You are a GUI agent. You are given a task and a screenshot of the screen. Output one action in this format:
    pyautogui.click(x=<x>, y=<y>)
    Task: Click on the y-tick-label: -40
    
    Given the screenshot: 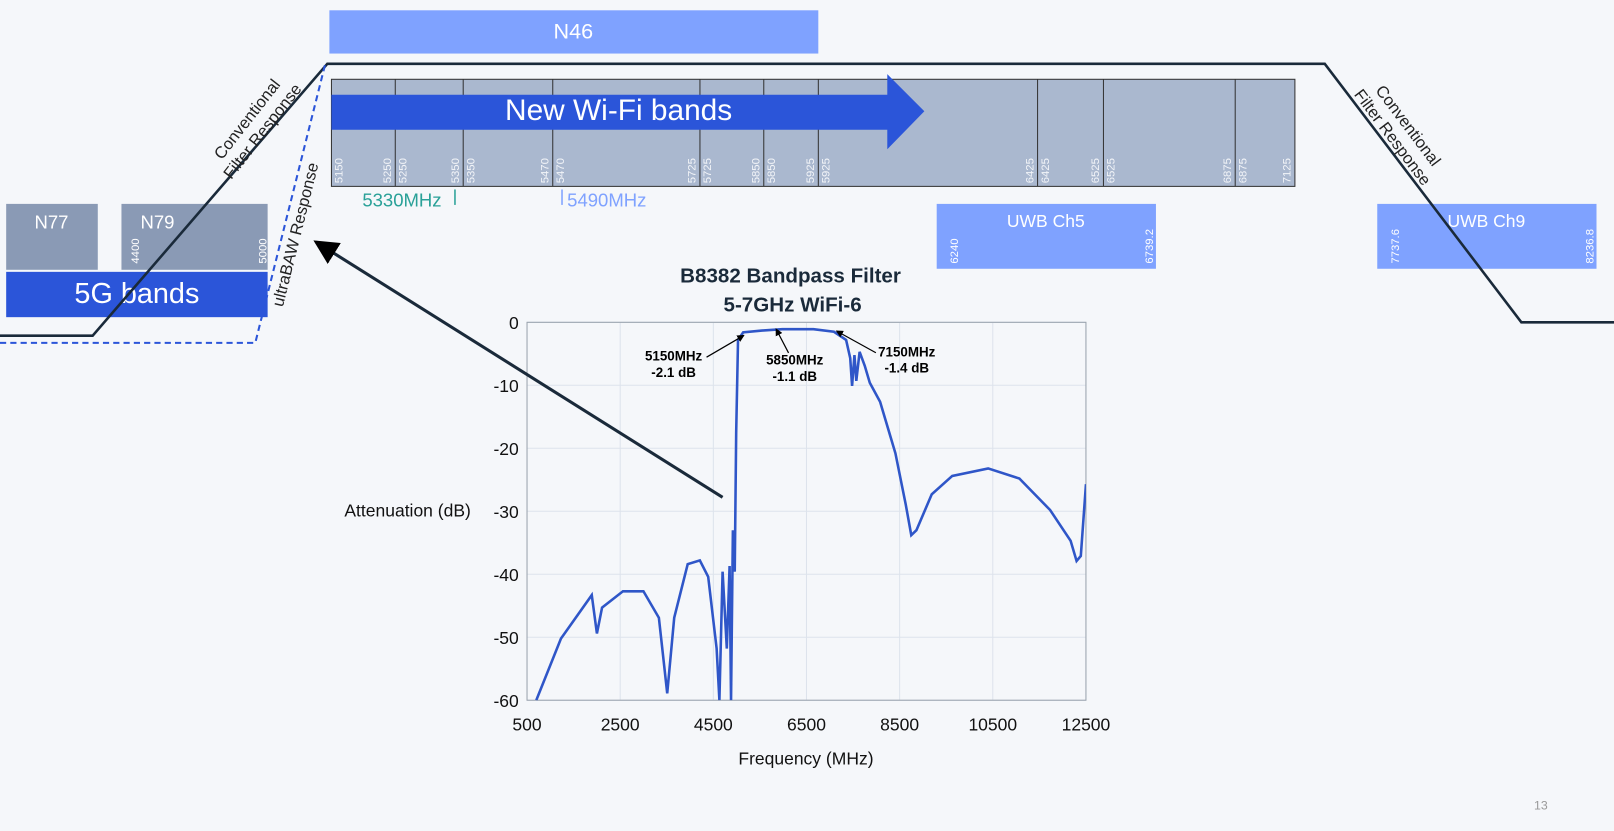 What is the action you would take?
    pyautogui.click(x=506, y=575)
    